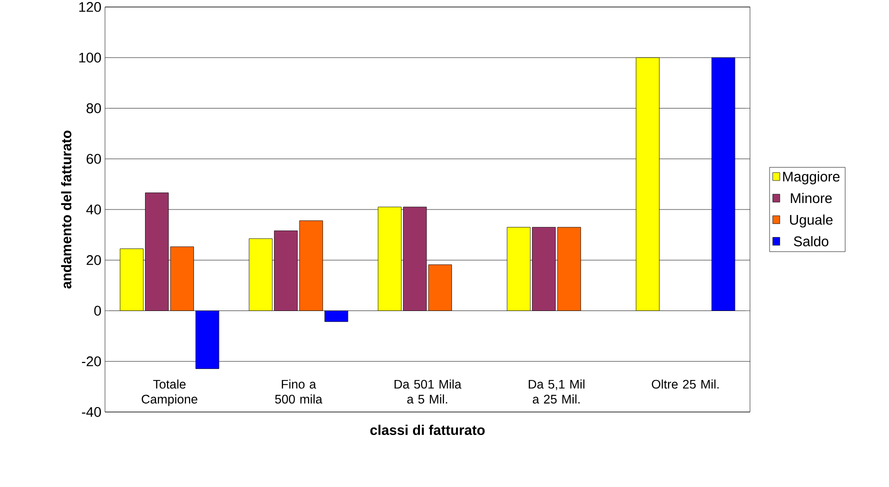 The image size is (889, 487). Describe the element at coordinates (811, 177) in the screenshot. I see `legend-label: Maggiore` at that location.